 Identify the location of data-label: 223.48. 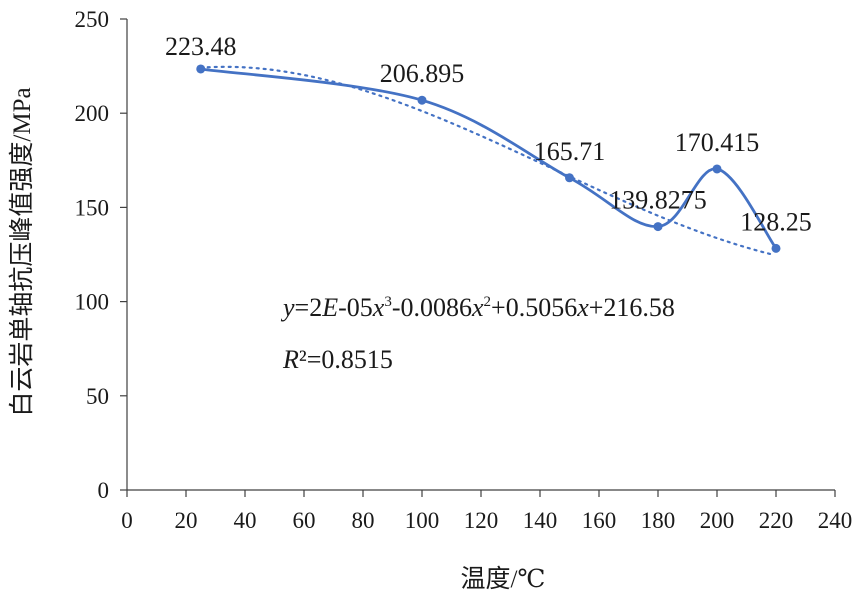
(201, 46).